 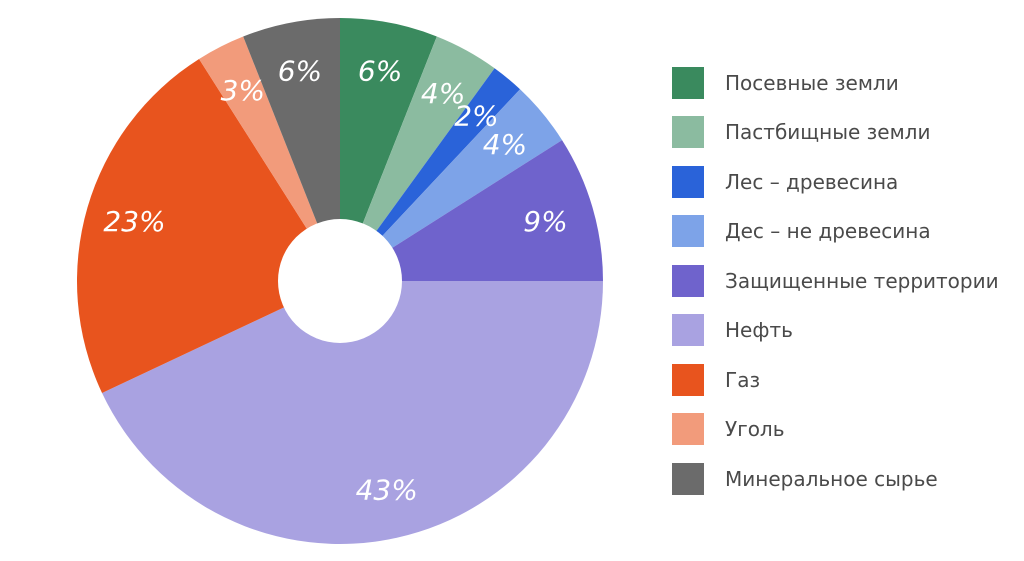 I want to click on legend-label: Дес – не древесина, so click(x=828, y=231).